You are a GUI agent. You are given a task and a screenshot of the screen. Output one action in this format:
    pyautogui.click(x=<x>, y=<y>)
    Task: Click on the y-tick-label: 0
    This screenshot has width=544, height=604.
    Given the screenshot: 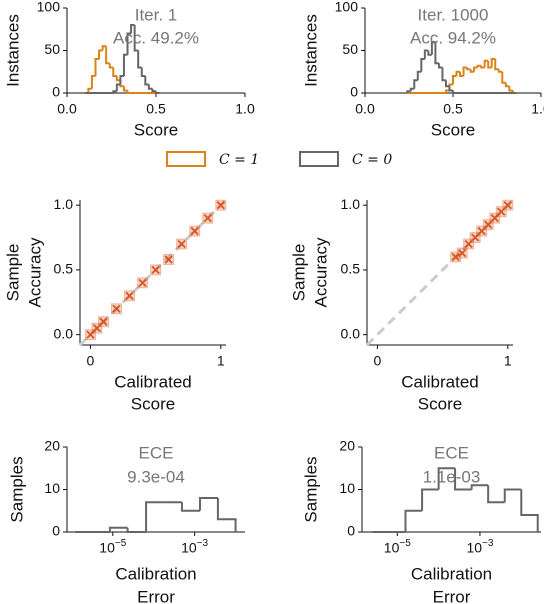 What is the action you would take?
    pyautogui.click(x=56, y=92)
    